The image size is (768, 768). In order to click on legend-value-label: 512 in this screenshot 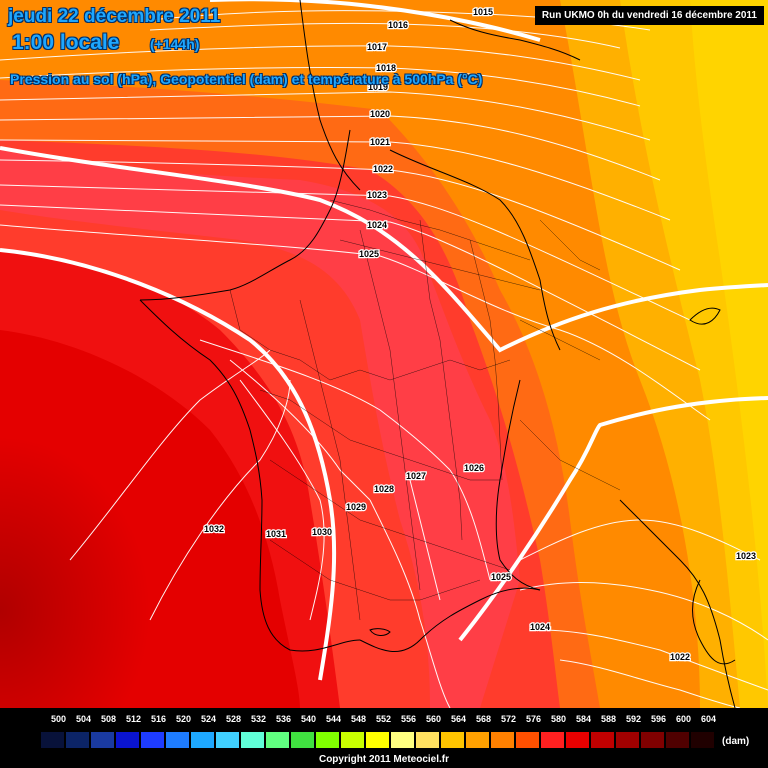, I will do `click(133, 719)`.